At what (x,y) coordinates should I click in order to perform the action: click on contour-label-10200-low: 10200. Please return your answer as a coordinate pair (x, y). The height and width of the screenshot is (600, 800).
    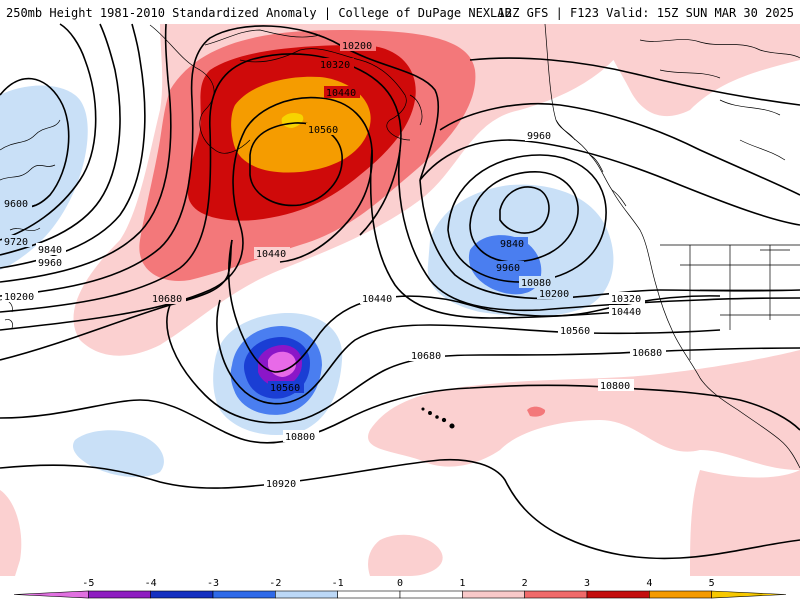
    Looking at the image, I should click on (554, 294).